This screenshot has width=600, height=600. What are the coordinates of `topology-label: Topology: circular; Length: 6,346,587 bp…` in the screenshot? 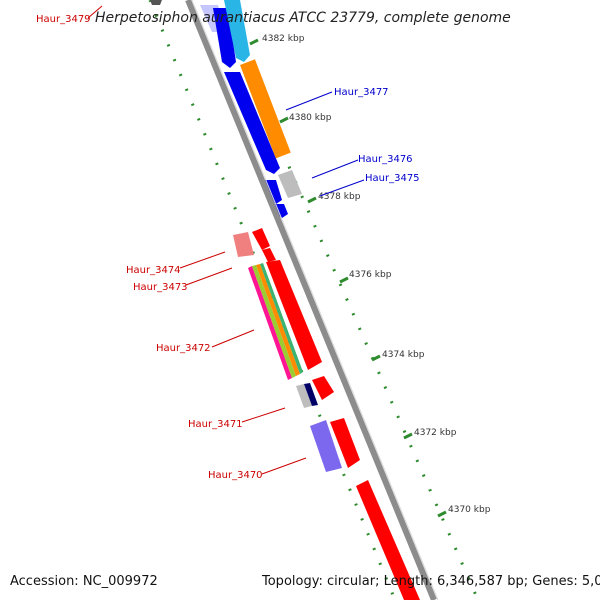 It's located at (431, 581).